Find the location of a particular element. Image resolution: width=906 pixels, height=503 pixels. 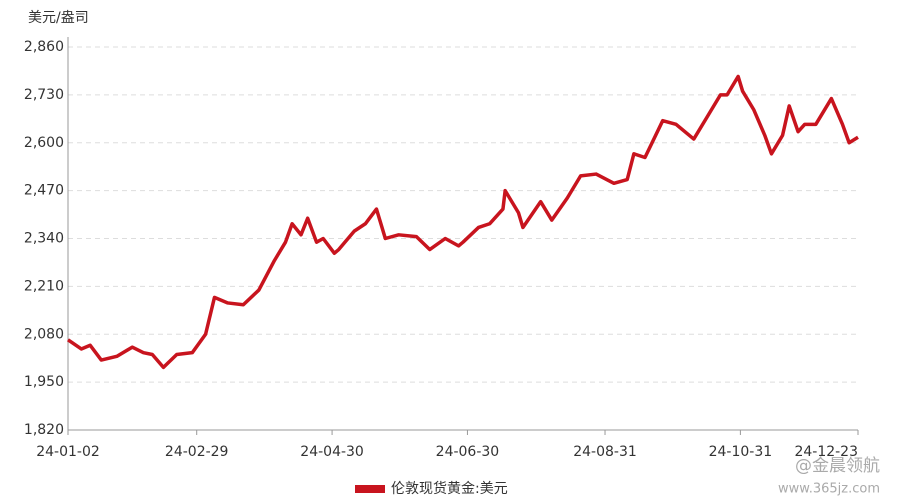

x-tick-label: 24-01-02 is located at coordinates (68, 452).